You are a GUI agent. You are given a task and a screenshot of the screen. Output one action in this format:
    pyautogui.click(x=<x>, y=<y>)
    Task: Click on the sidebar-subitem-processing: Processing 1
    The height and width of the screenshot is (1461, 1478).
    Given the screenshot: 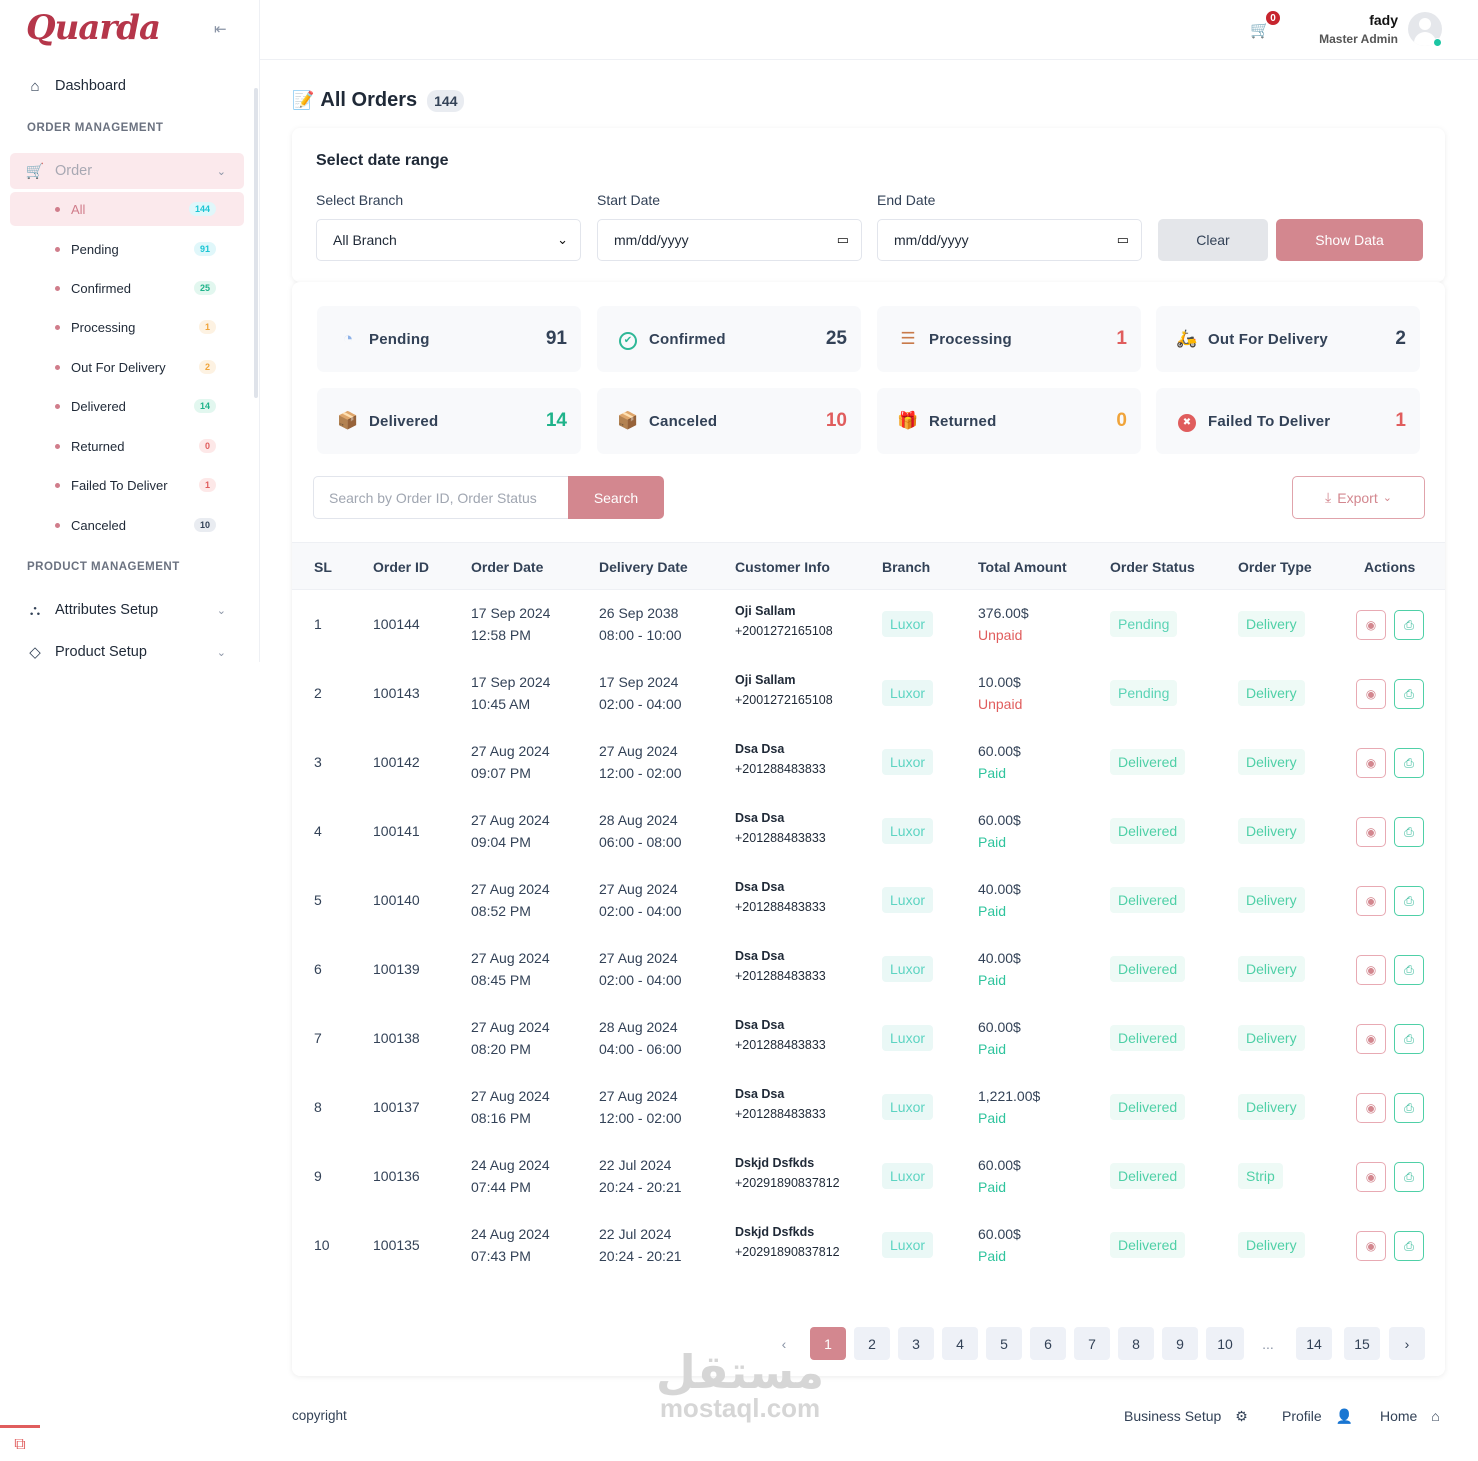 What is the action you would take?
    pyautogui.click(x=127, y=327)
    